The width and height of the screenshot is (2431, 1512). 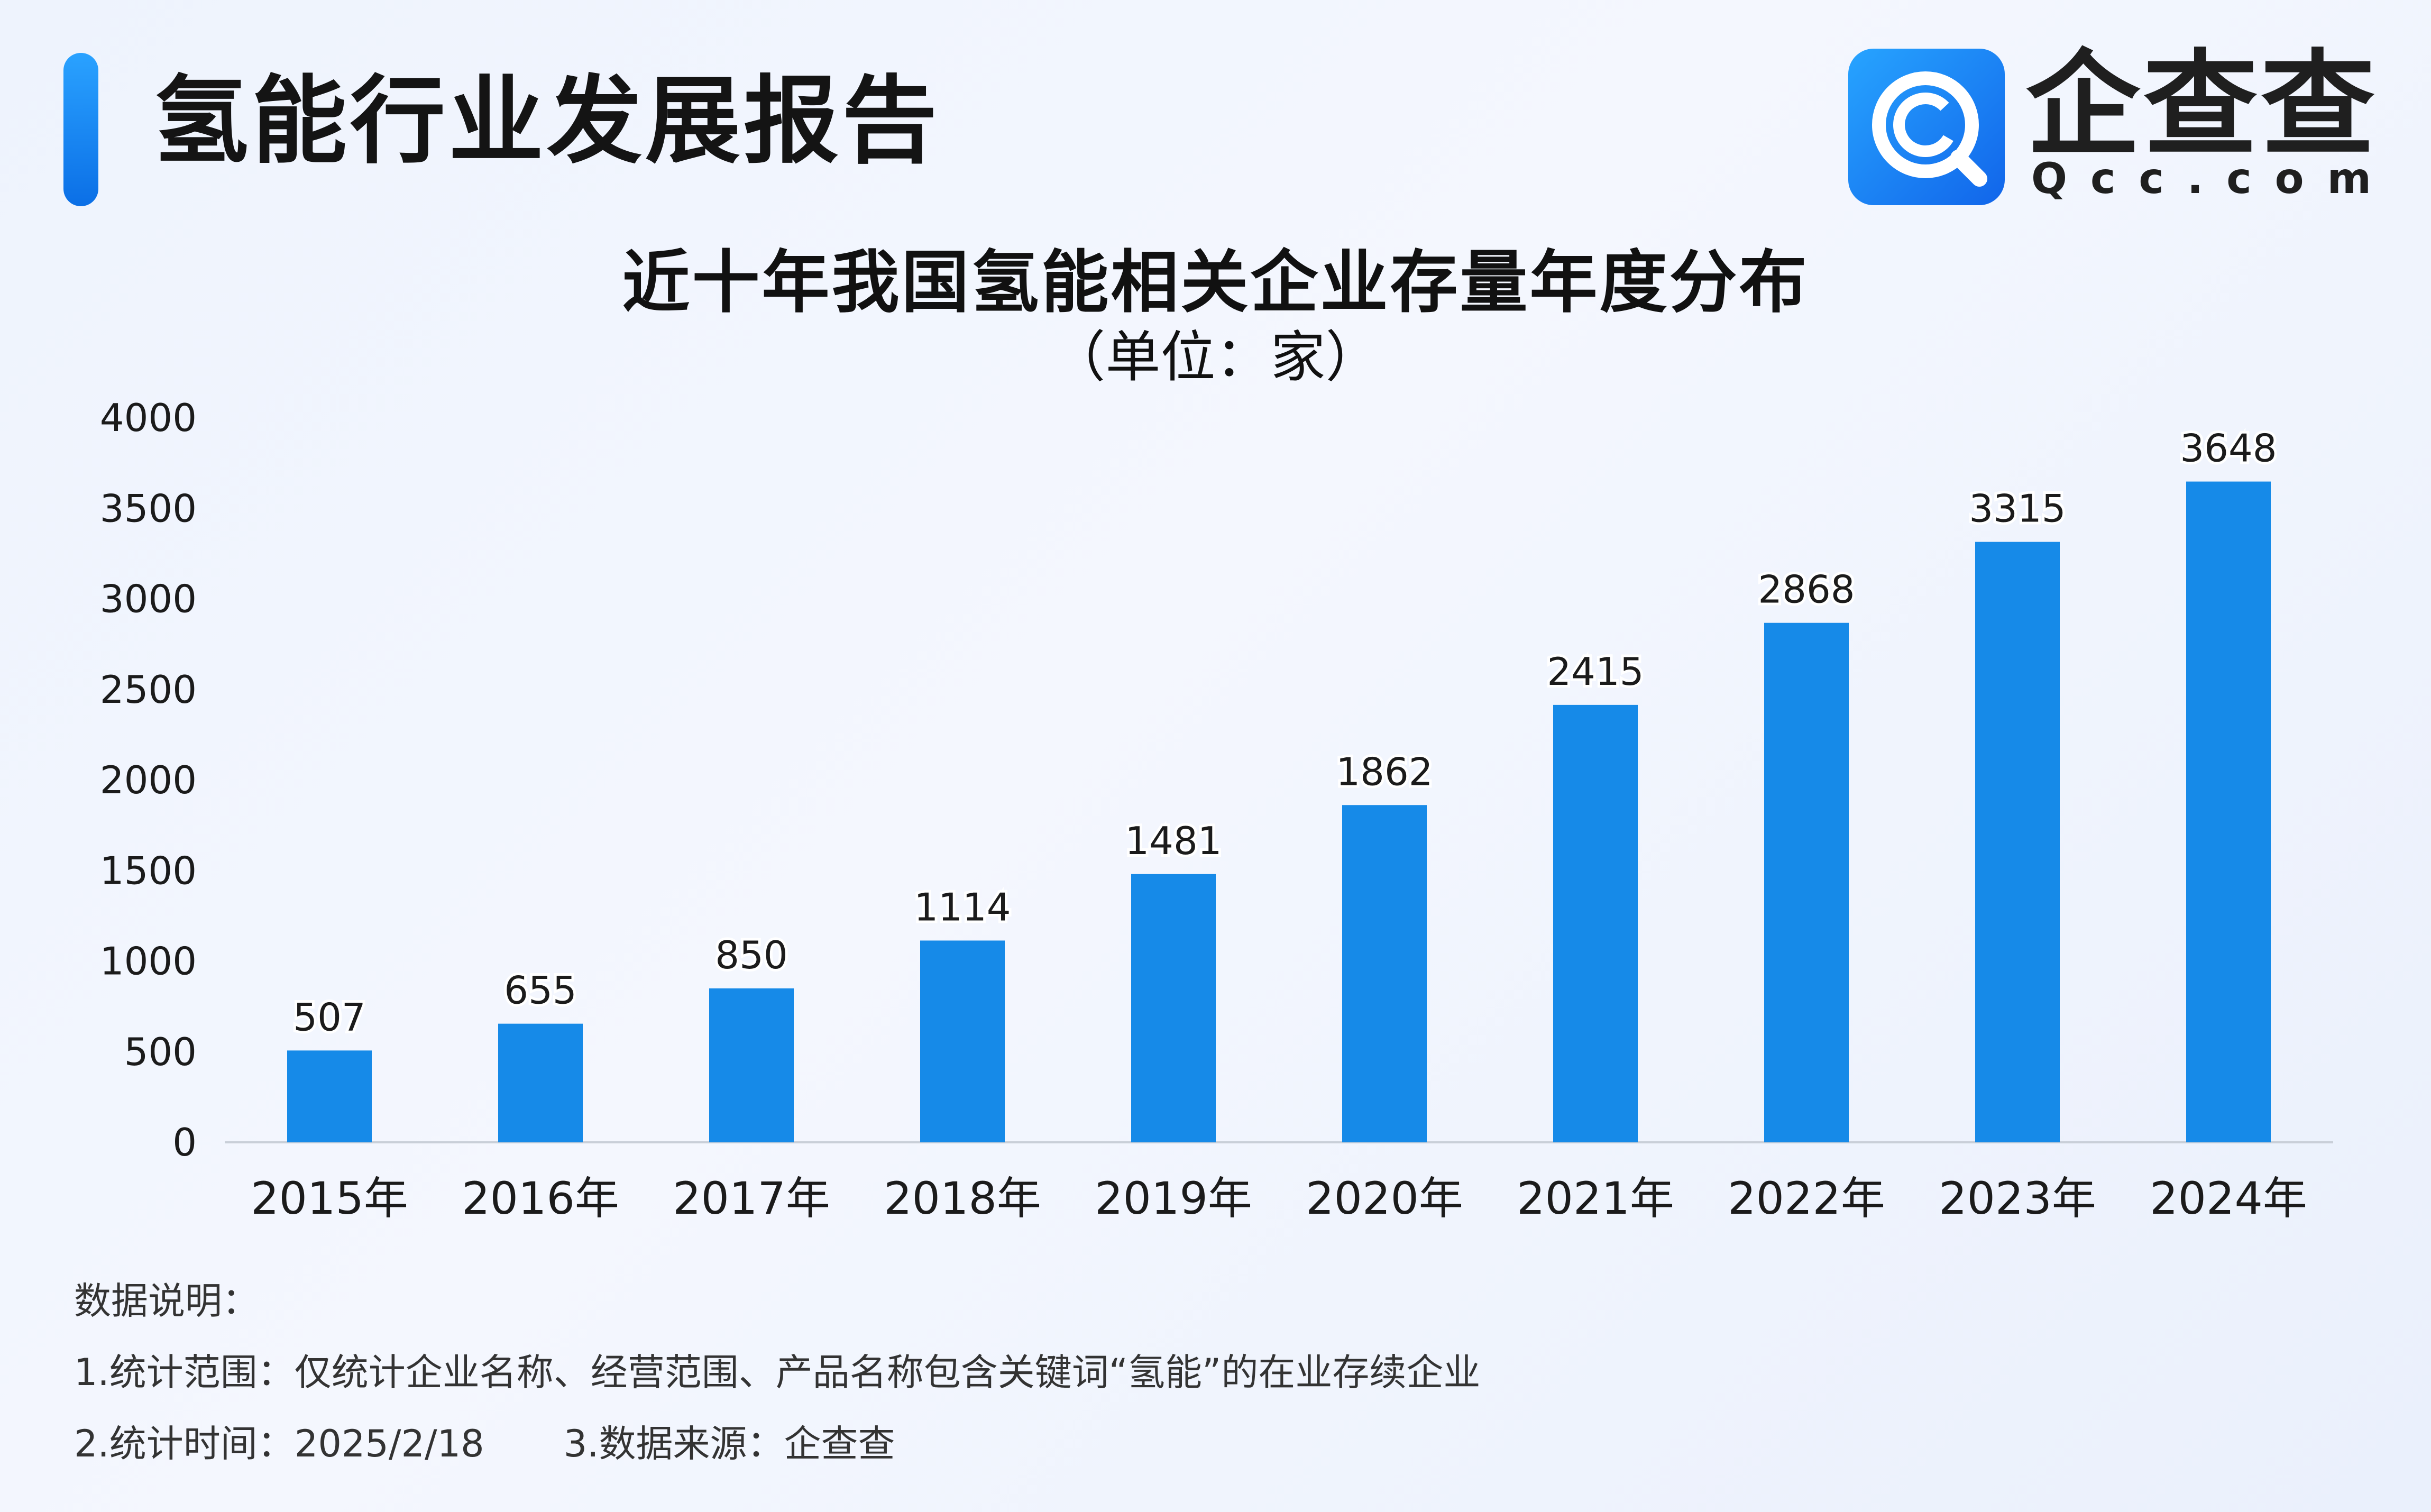 I want to click on bar-value-label: 2868, so click(x=1806, y=589).